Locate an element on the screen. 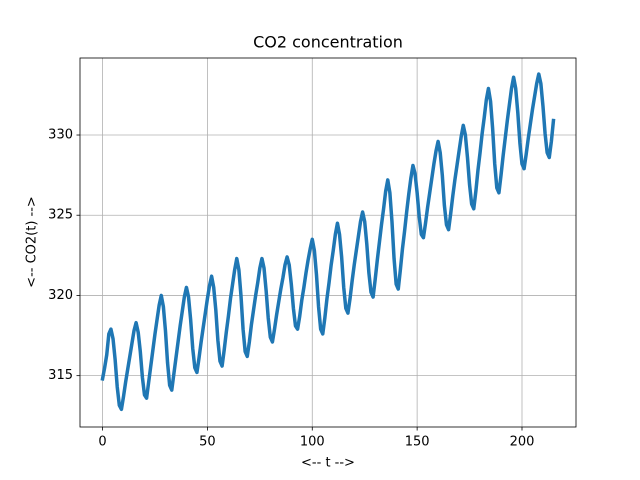 This screenshot has height=480, width=640. x-tick-label: 150 is located at coordinates (417, 442).